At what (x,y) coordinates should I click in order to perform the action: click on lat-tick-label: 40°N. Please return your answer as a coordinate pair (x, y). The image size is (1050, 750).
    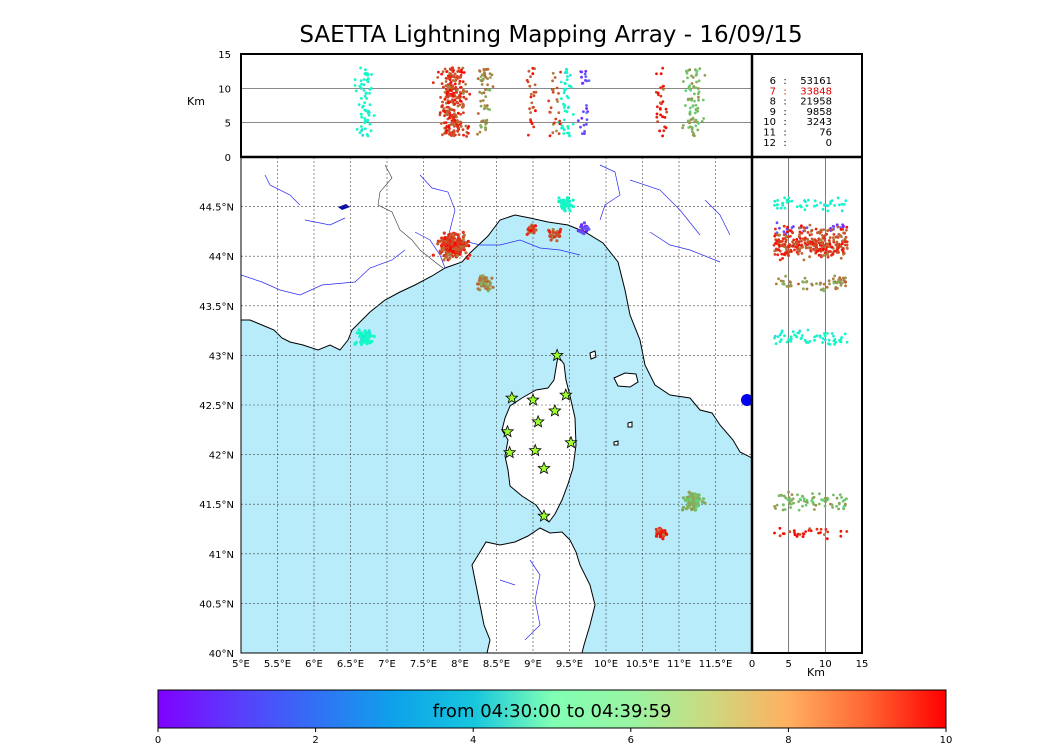
    Looking at the image, I should click on (221, 654).